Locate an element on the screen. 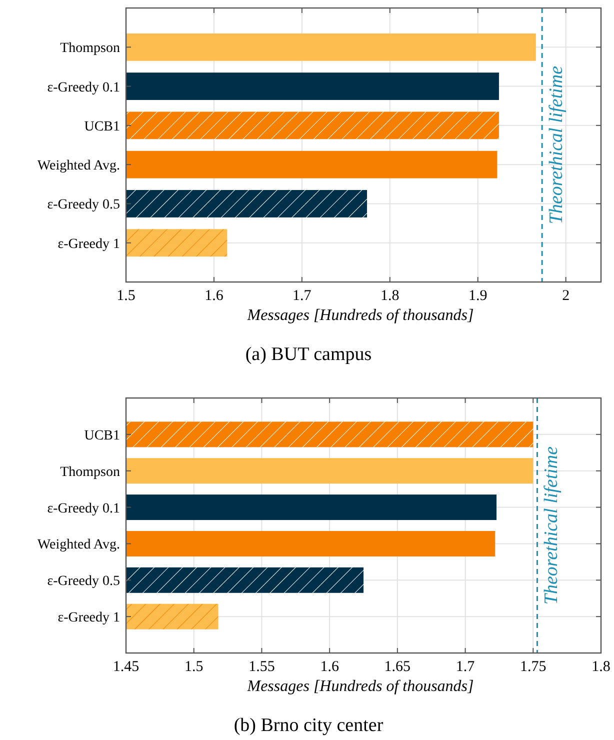  x-tick-label: 1.75 is located at coordinates (533, 667).